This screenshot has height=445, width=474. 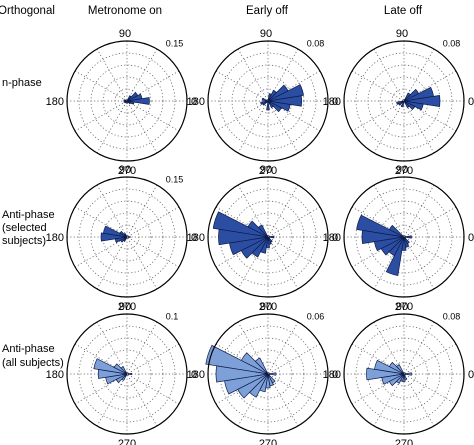 I want to click on radial-max-label: 0.1, so click(x=172, y=317).